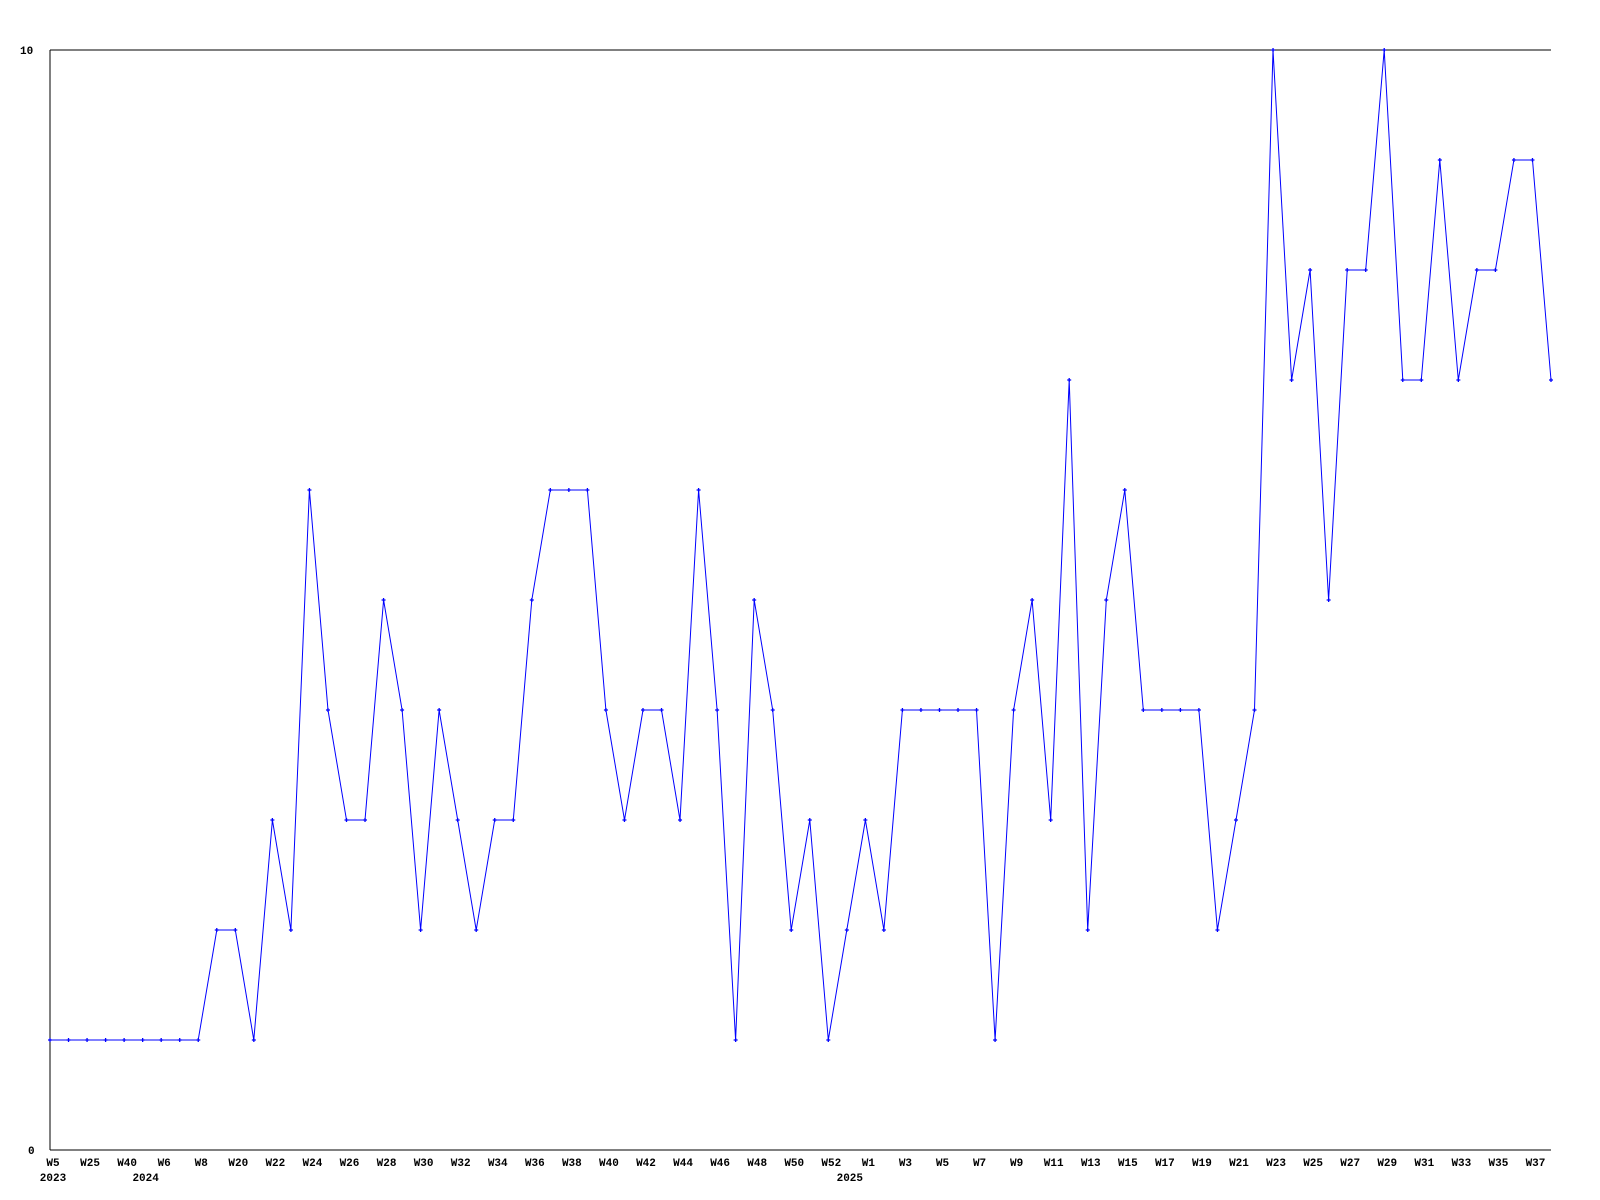 The width and height of the screenshot is (1600, 1200). What do you see at coordinates (1091, 1164) in the screenshot?
I see `x-tick-label: W13` at bounding box center [1091, 1164].